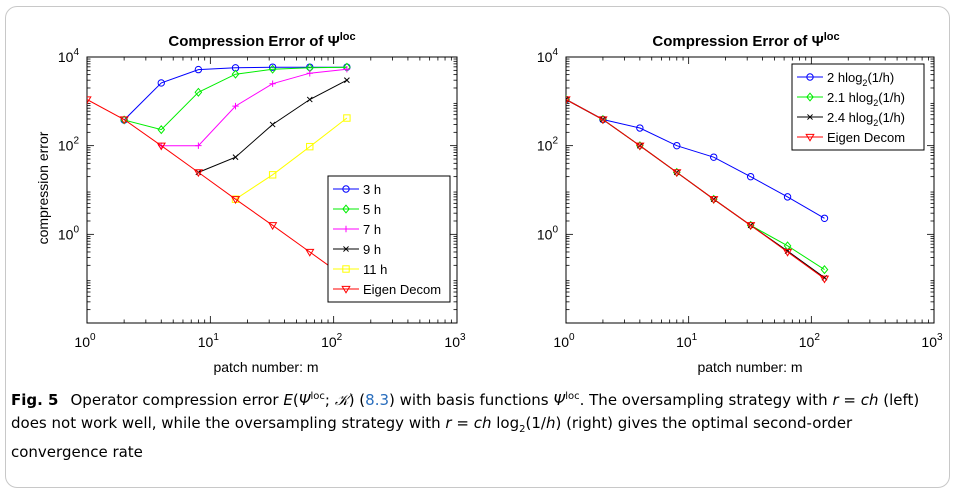 The height and width of the screenshot is (494, 958). What do you see at coordinates (377, 400) in the screenshot?
I see `equation-link: 8.3` at bounding box center [377, 400].